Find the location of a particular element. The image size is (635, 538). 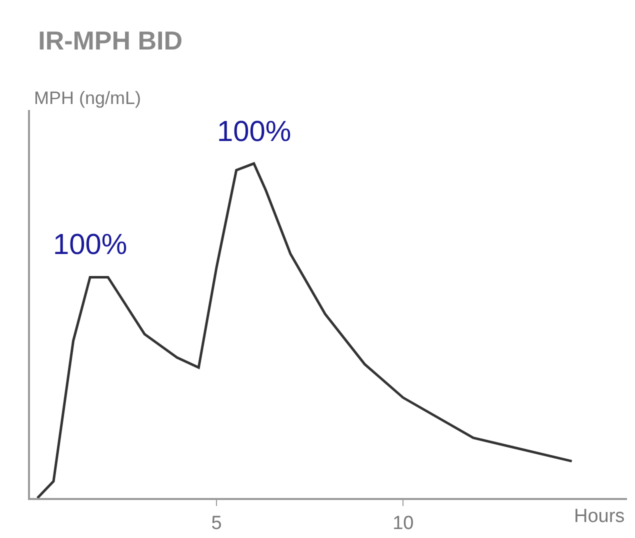

chart-title: IR-MPH BID is located at coordinates (110, 40).